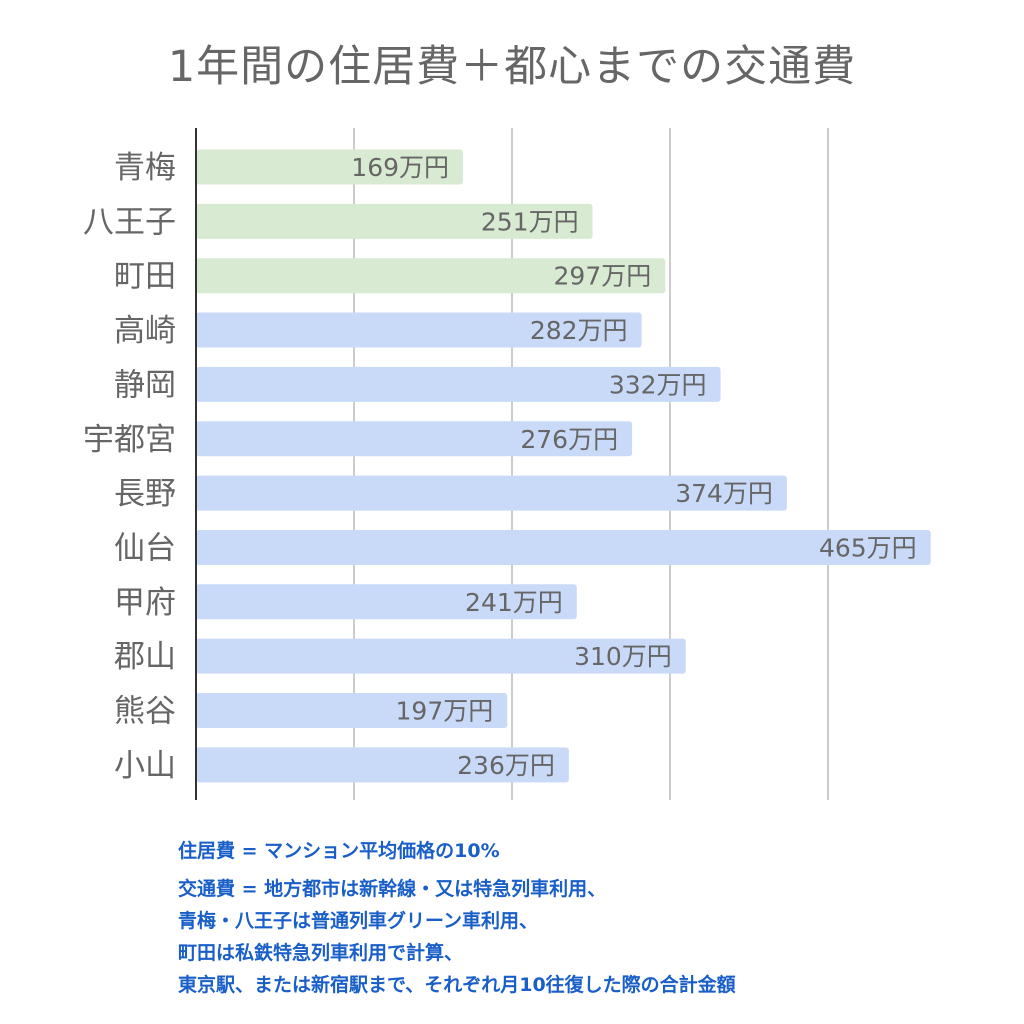  I want to click on data-label: 297万円, so click(603, 276).